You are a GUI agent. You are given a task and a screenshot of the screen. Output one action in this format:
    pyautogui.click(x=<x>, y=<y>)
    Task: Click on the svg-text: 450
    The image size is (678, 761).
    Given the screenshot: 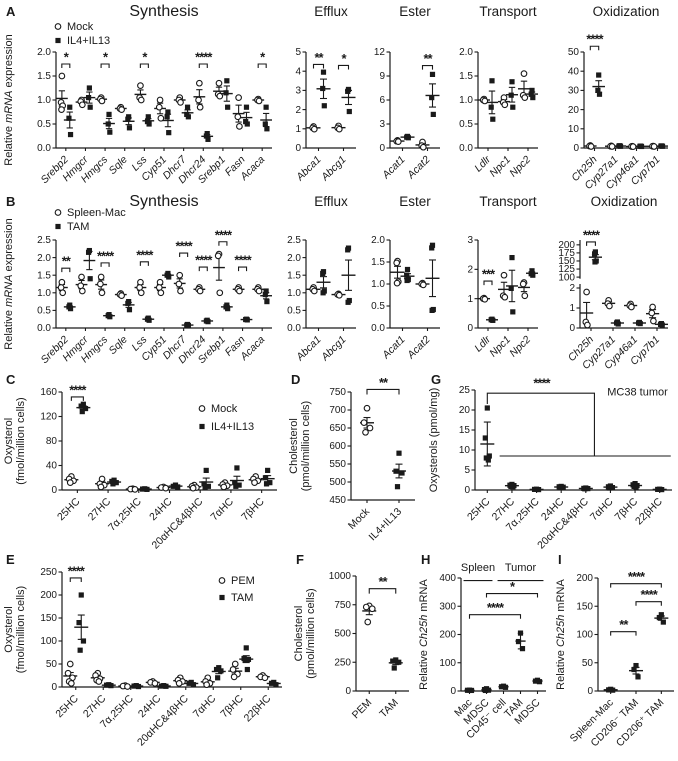 What is the action you would take?
    pyautogui.click(x=337, y=500)
    